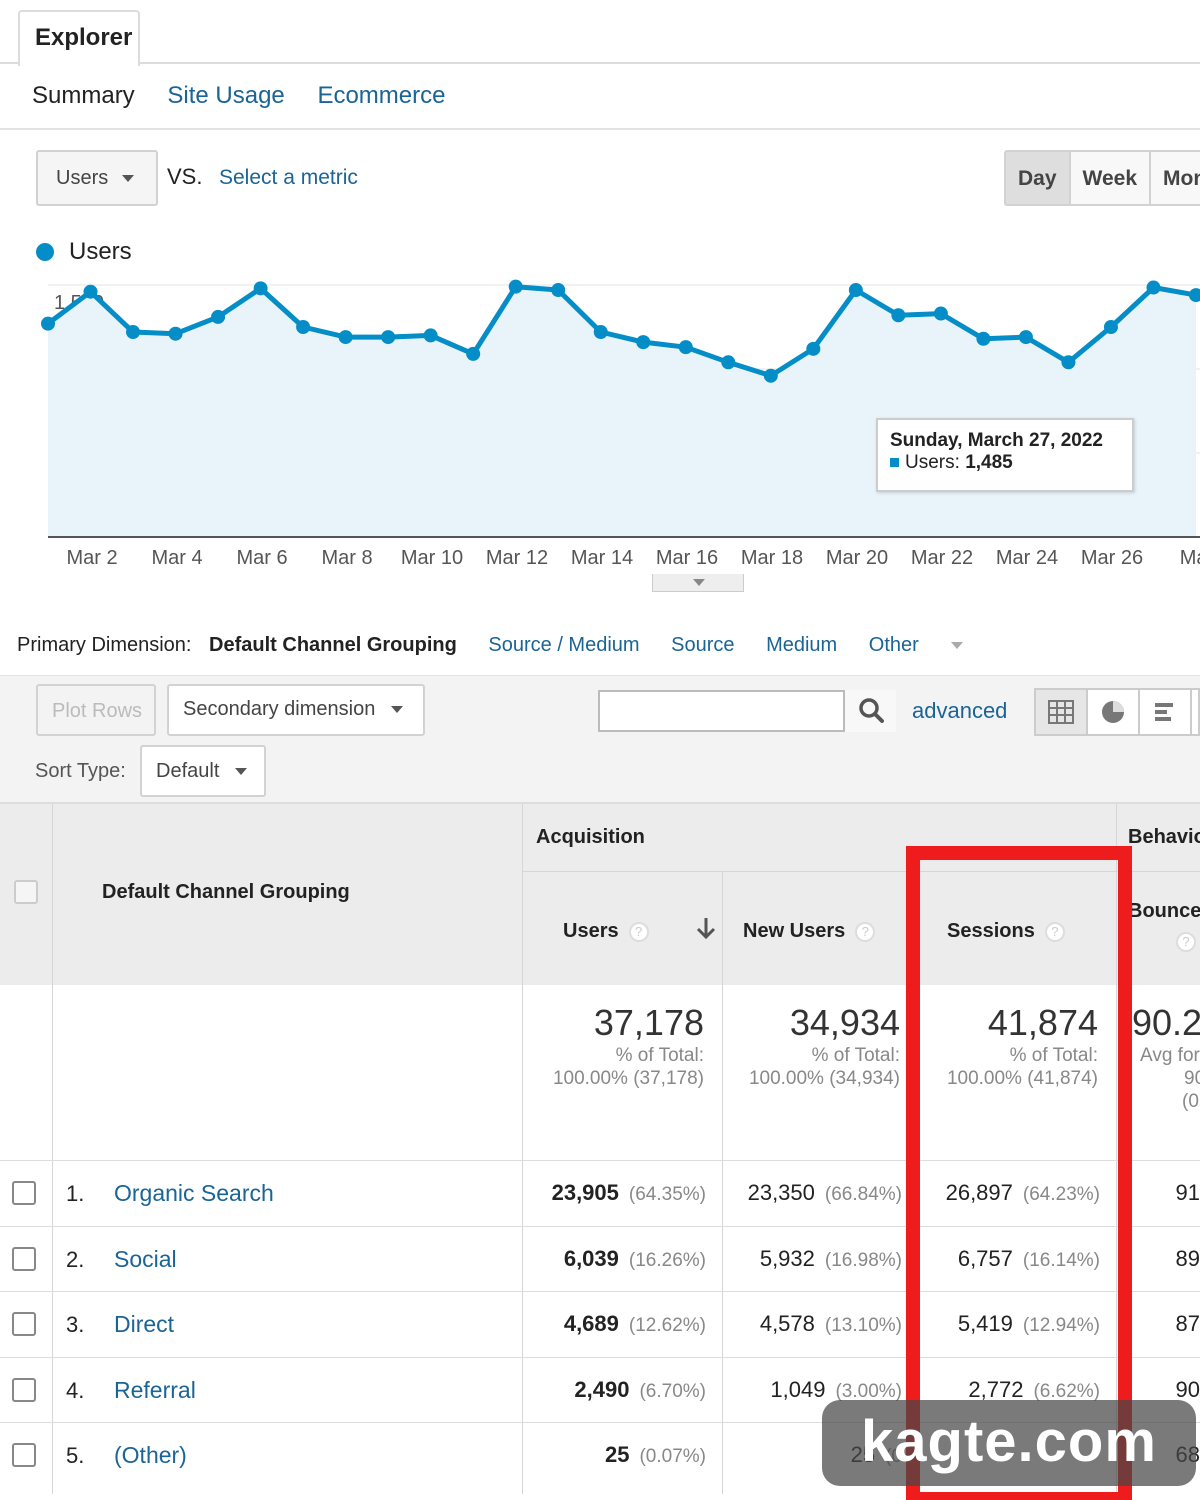  Describe the element at coordinates (985, 1323) in the screenshot. I see `sessions-value: 5,419` at that location.